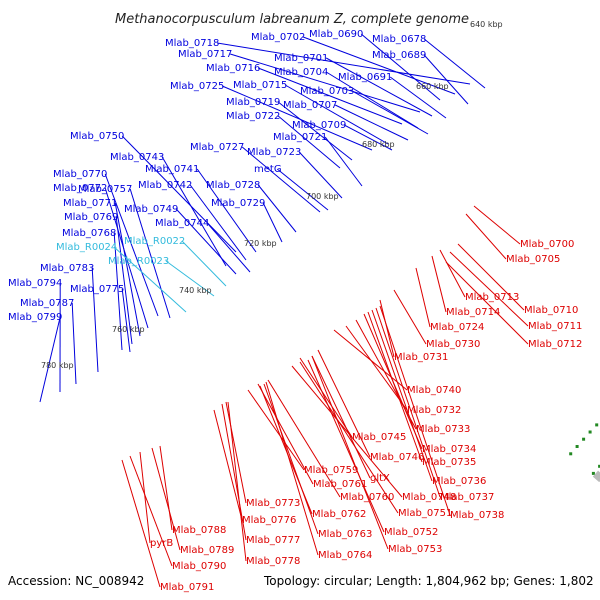  I want to click on reverse-gene-label: Mlab_0730, so click(453, 344).